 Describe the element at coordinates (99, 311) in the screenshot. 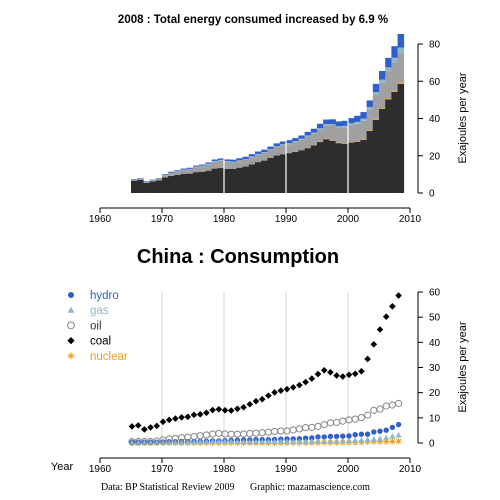

I see `legend-label-gas: gas` at that location.